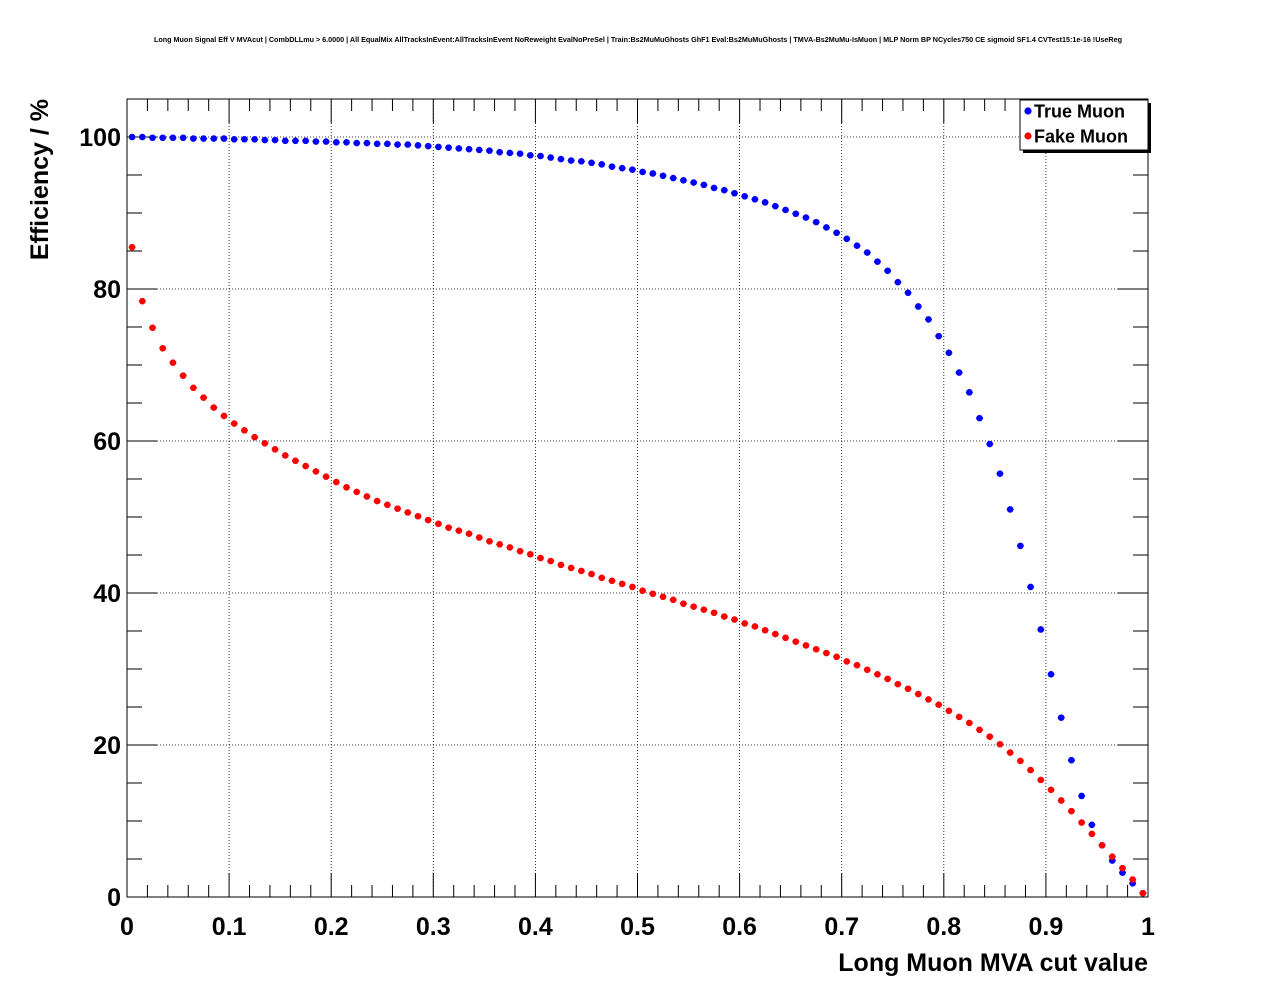  What do you see at coordinates (943, 927) in the screenshot?
I see `x-tick-label: 0.8` at bounding box center [943, 927].